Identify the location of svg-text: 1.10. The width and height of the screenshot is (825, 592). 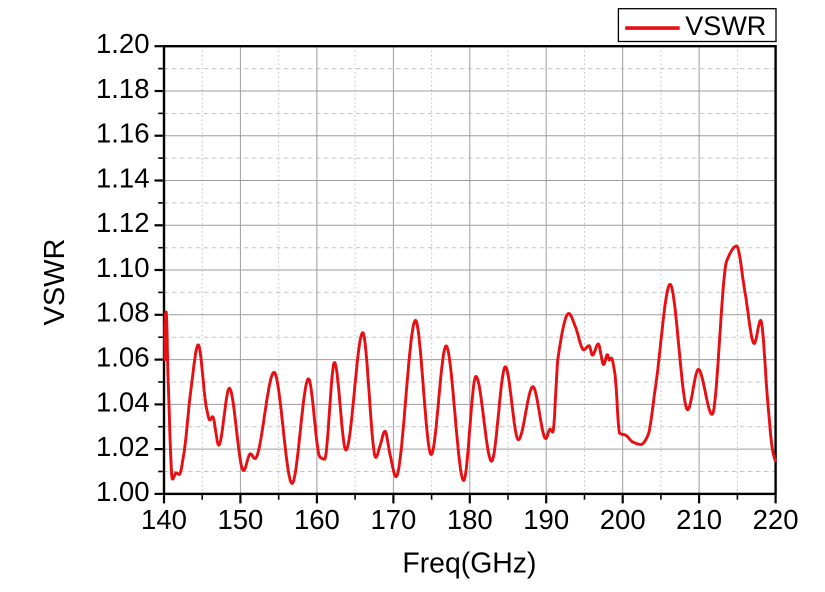
(123, 267).